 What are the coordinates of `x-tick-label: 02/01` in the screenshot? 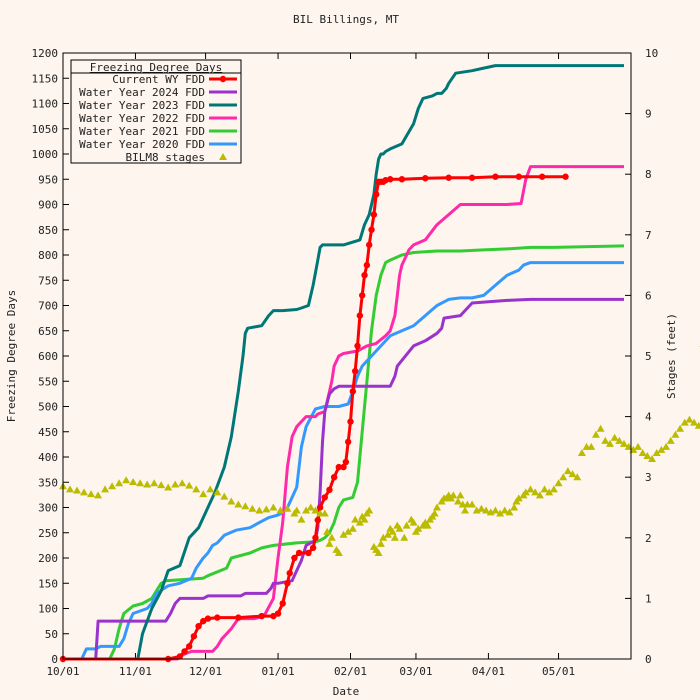 It's located at (350, 671).